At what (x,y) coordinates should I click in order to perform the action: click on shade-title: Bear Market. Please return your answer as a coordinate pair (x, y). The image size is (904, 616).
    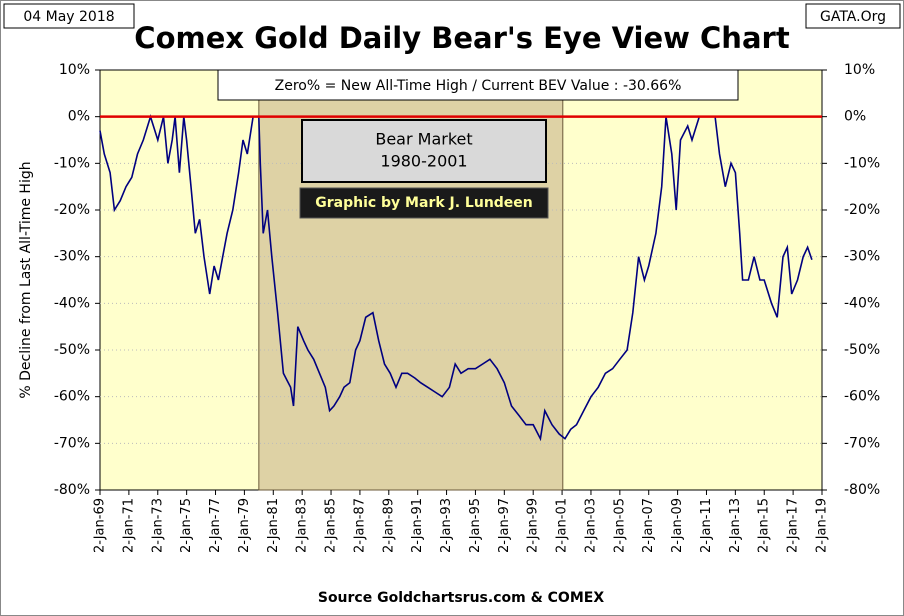
    Looking at the image, I should click on (423, 139).